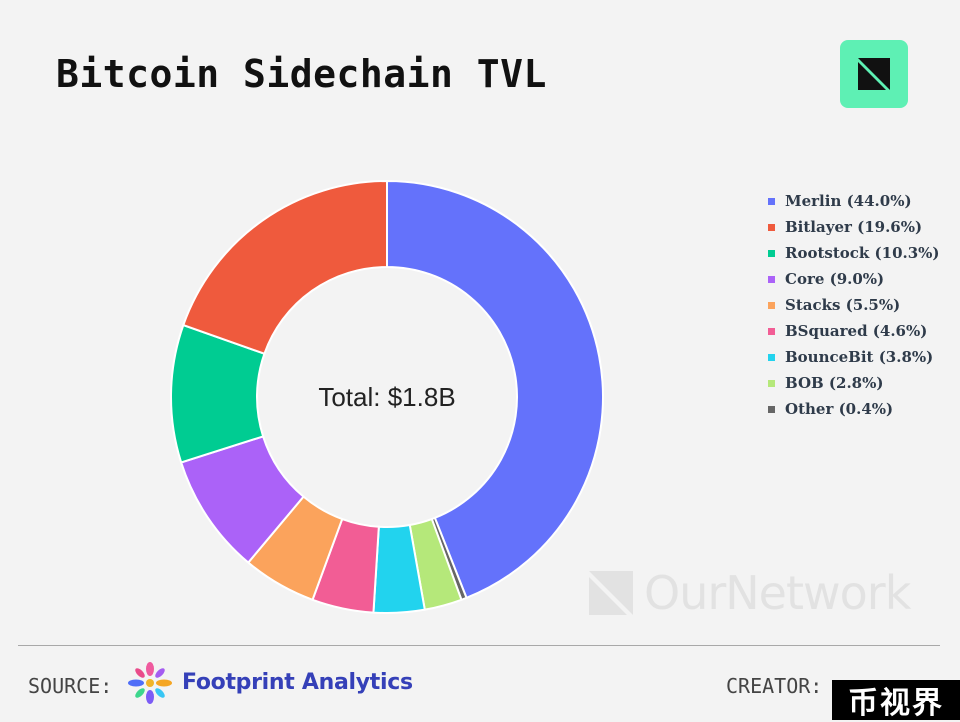 The height and width of the screenshot is (722, 960). I want to click on legend-label: Bitlayer (19.6%), so click(854, 227).